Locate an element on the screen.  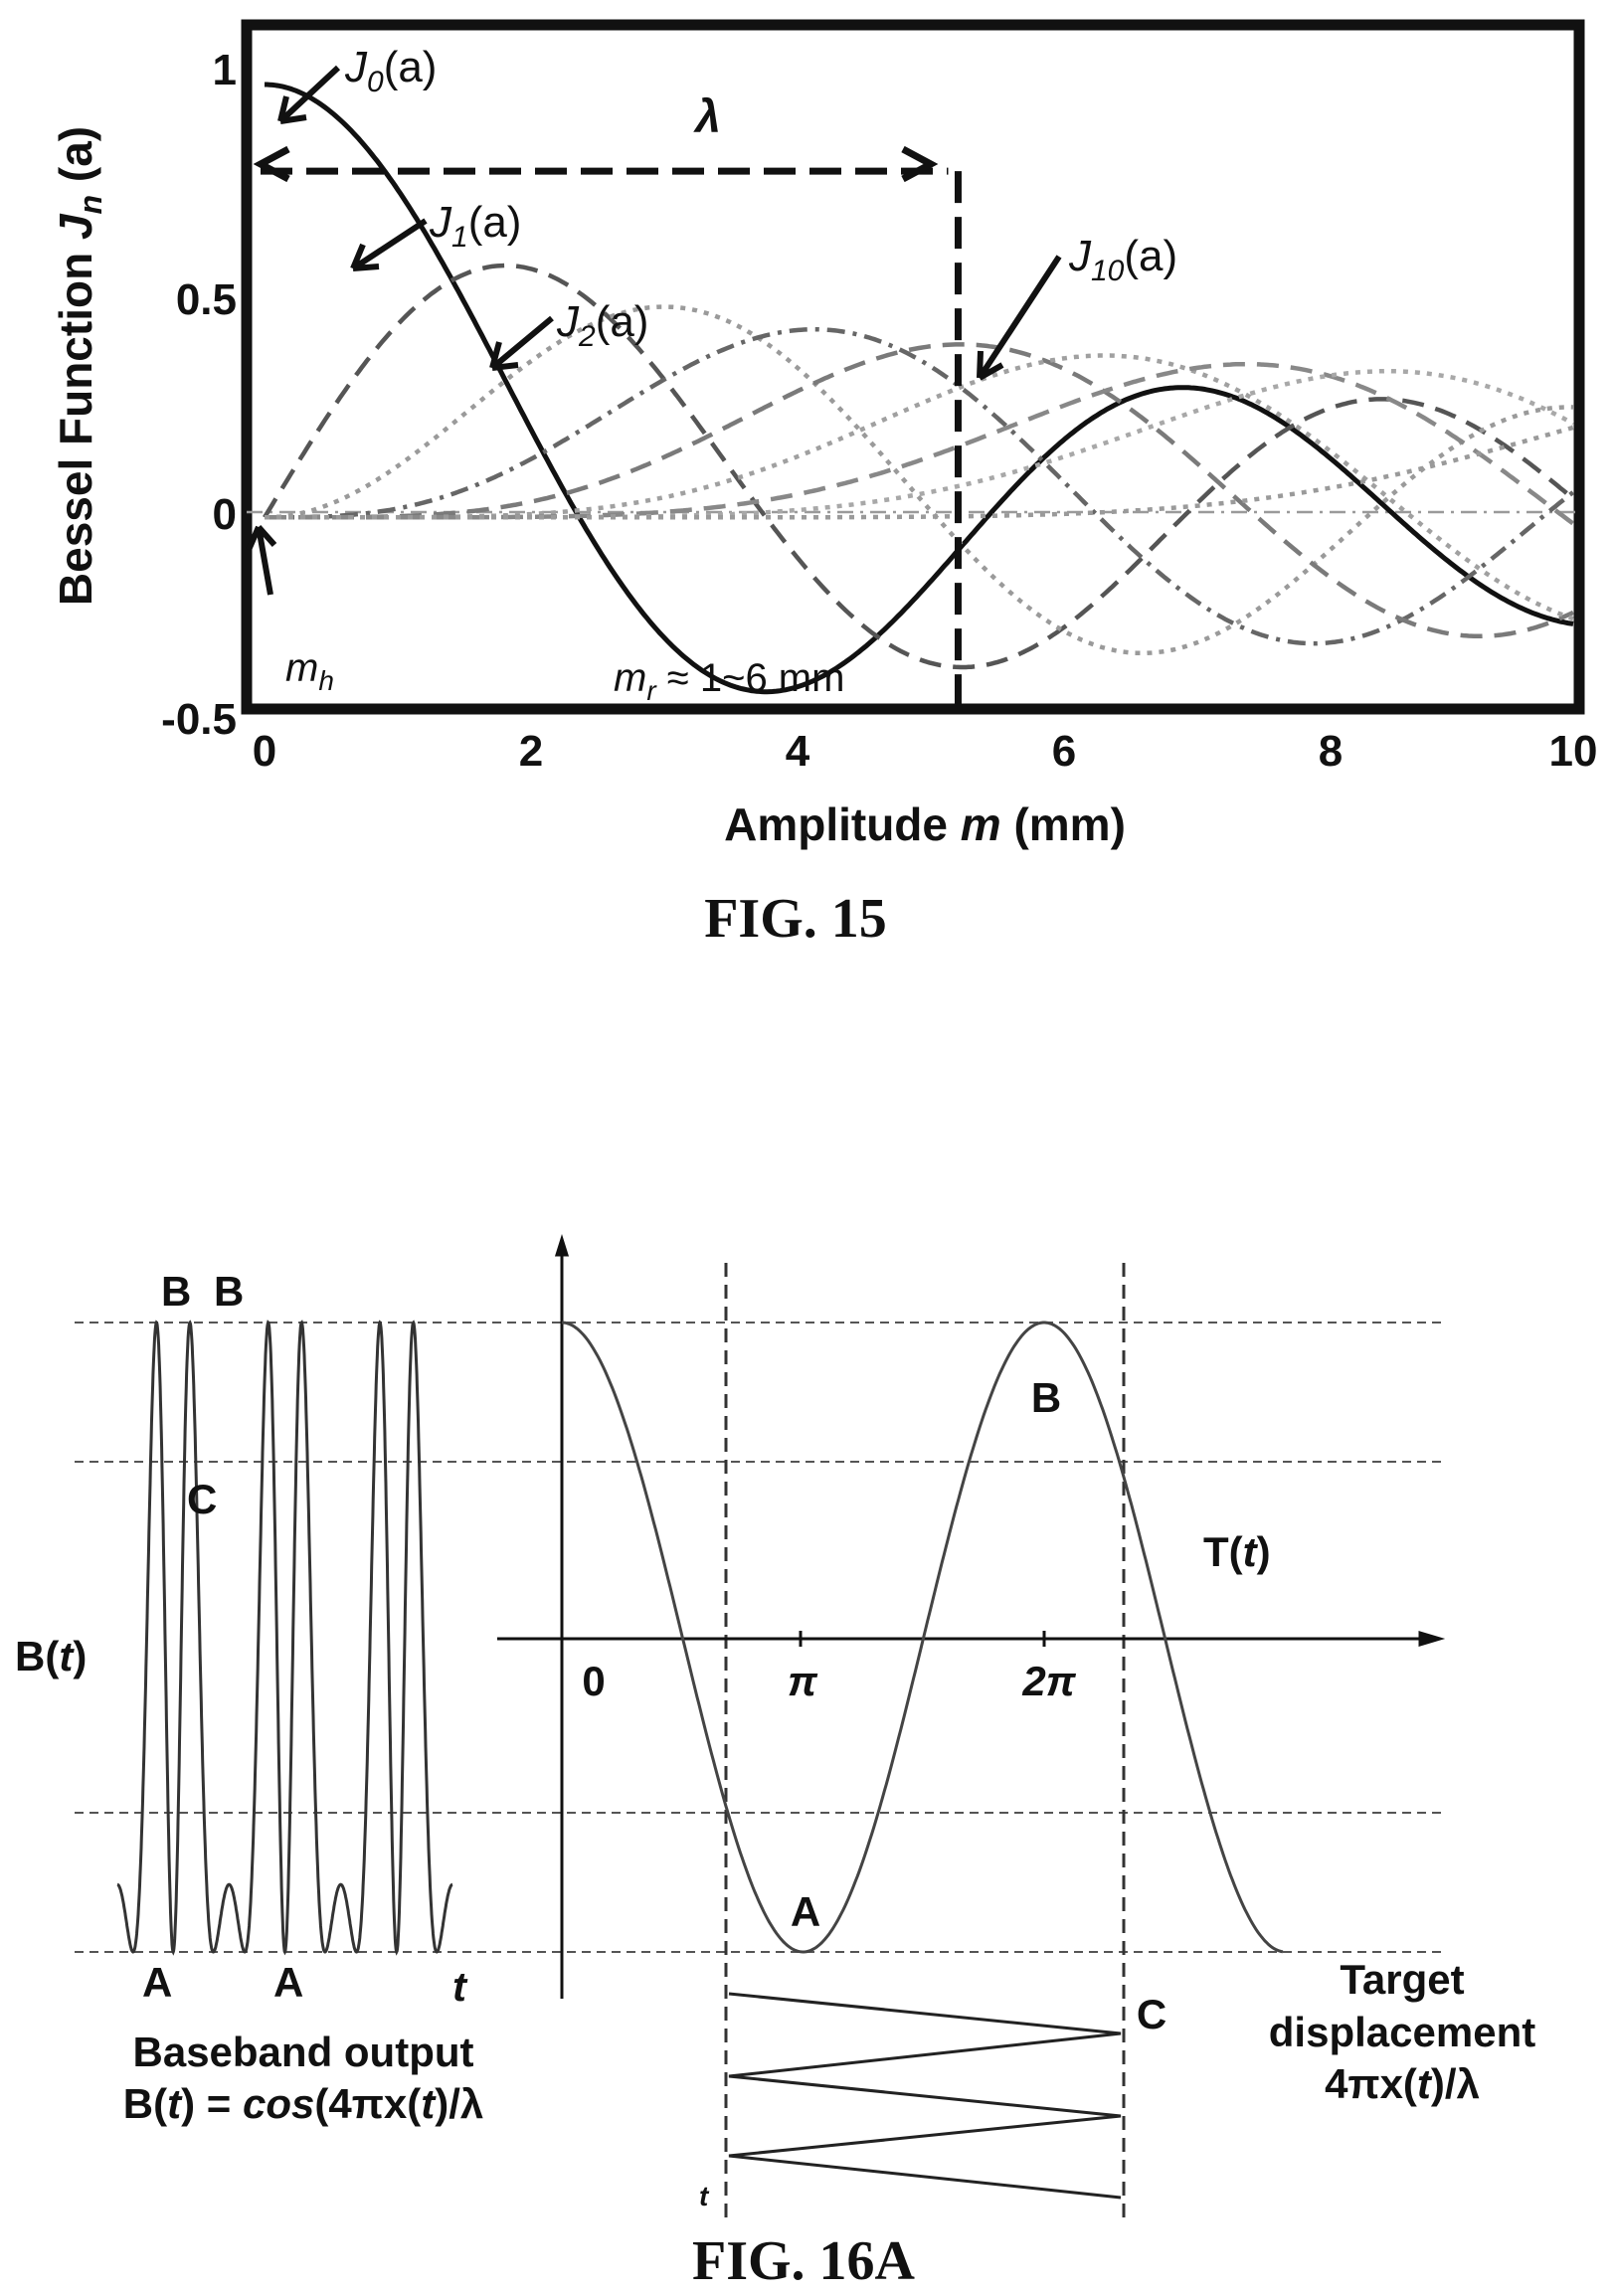
series-line-j10 is located at coordinates (920, 472).